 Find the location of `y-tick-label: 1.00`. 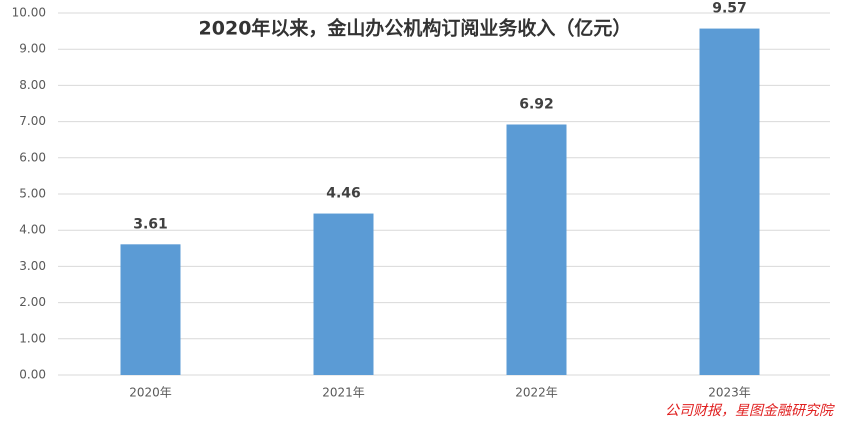

y-tick-label: 1.00 is located at coordinates (32, 338).